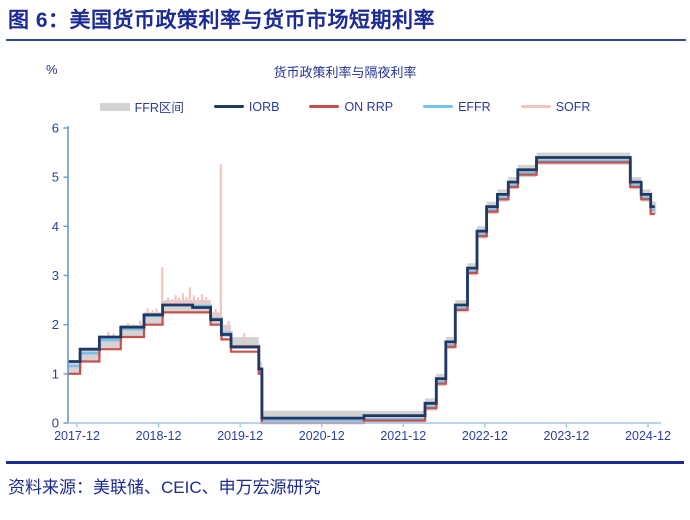  Describe the element at coordinates (55, 373) in the screenshot. I see `y-tick-label: 1` at that location.